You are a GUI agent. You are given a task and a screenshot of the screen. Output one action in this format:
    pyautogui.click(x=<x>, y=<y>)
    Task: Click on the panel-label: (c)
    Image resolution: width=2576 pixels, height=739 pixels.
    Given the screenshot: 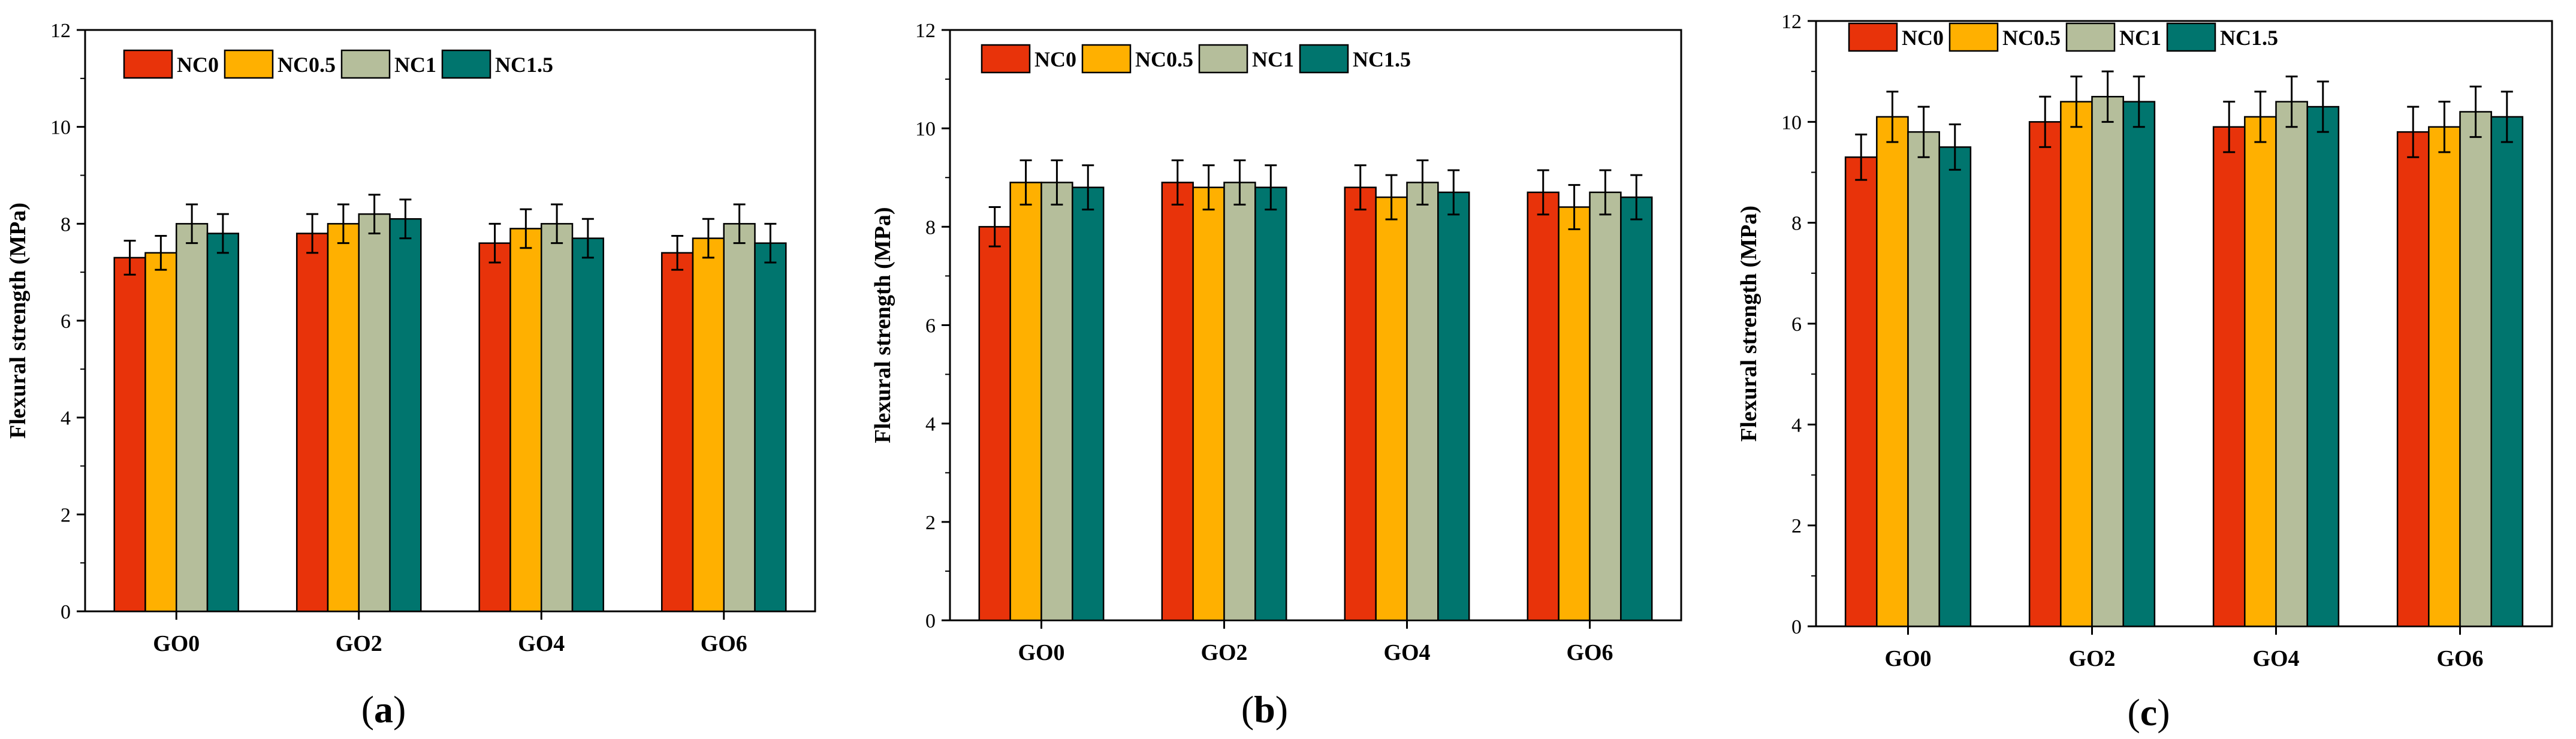 What is the action you would take?
    pyautogui.click(x=2149, y=712)
    